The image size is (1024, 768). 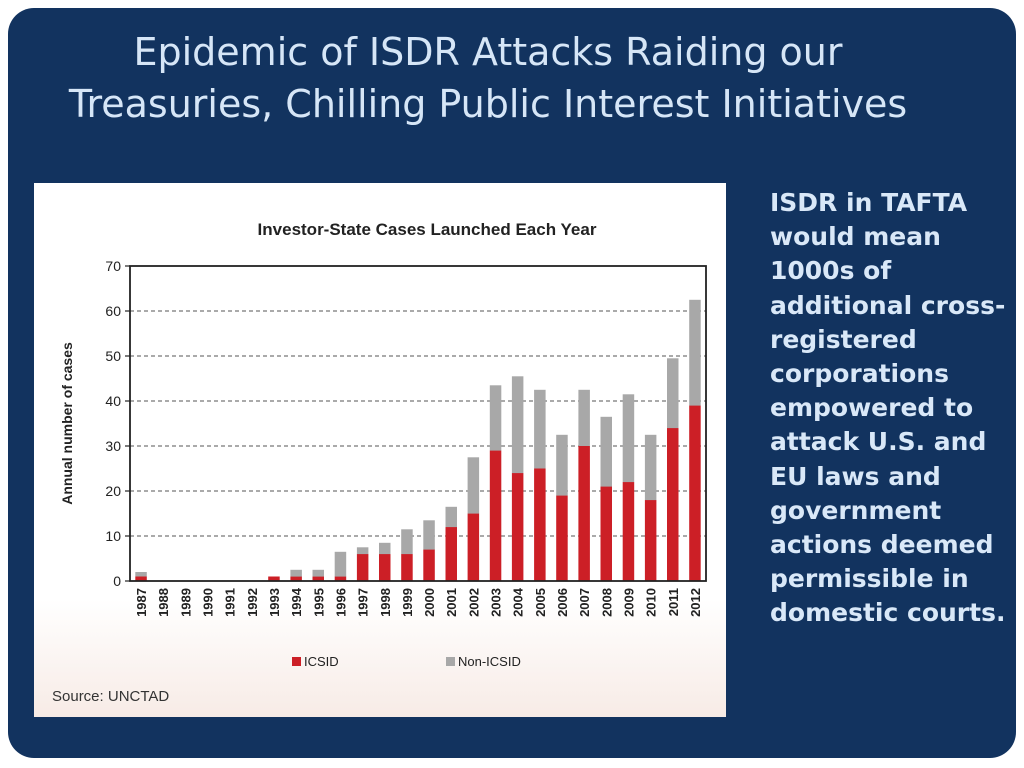 What do you see at coordinates (362, 567) in the screenshot?
I see `bar-icsid-1997` at bounding box center [362, 567].